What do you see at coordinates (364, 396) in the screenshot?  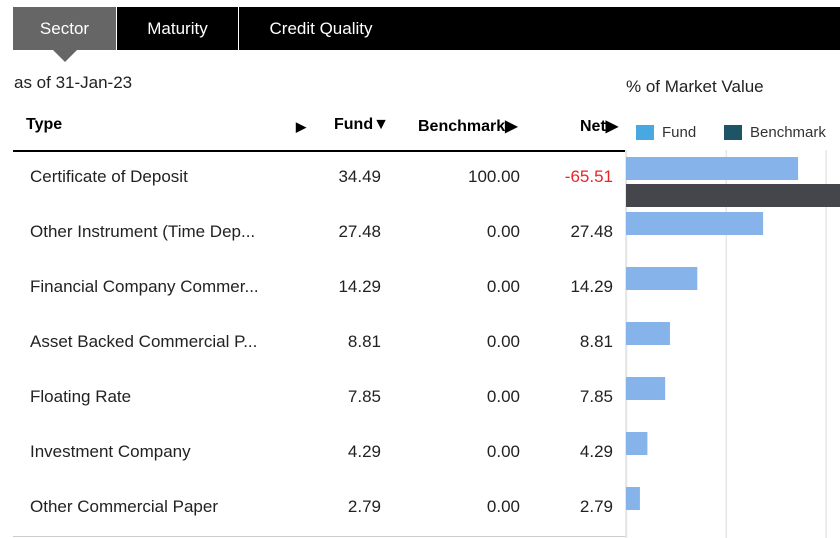 I see `row-fund: 7.85` at bounding box center [364, 396].